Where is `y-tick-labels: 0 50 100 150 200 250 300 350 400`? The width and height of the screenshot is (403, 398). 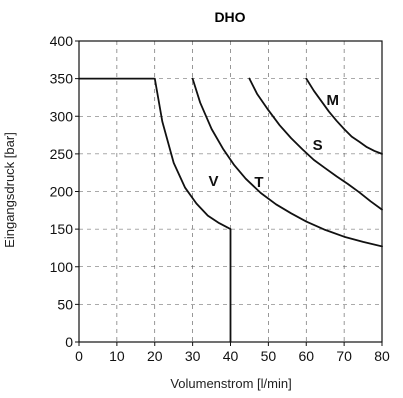
y-tick-labels: 0 50 100 150 200 250 300 350 400 is located at coordinates (64, 191).